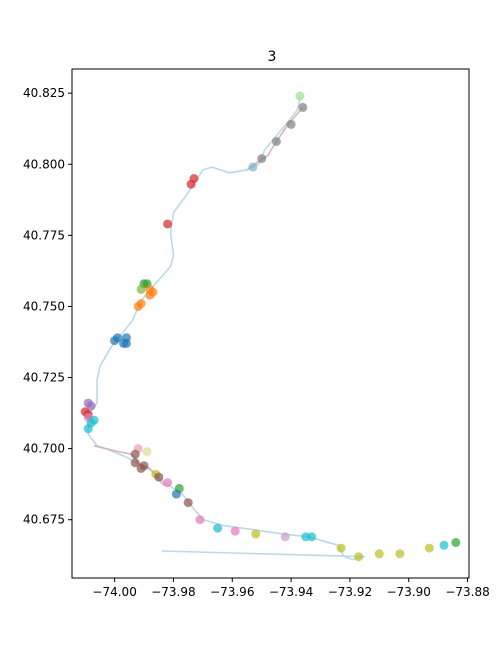  I want to click on x-tick-label: −73.88, so click(467, 592).